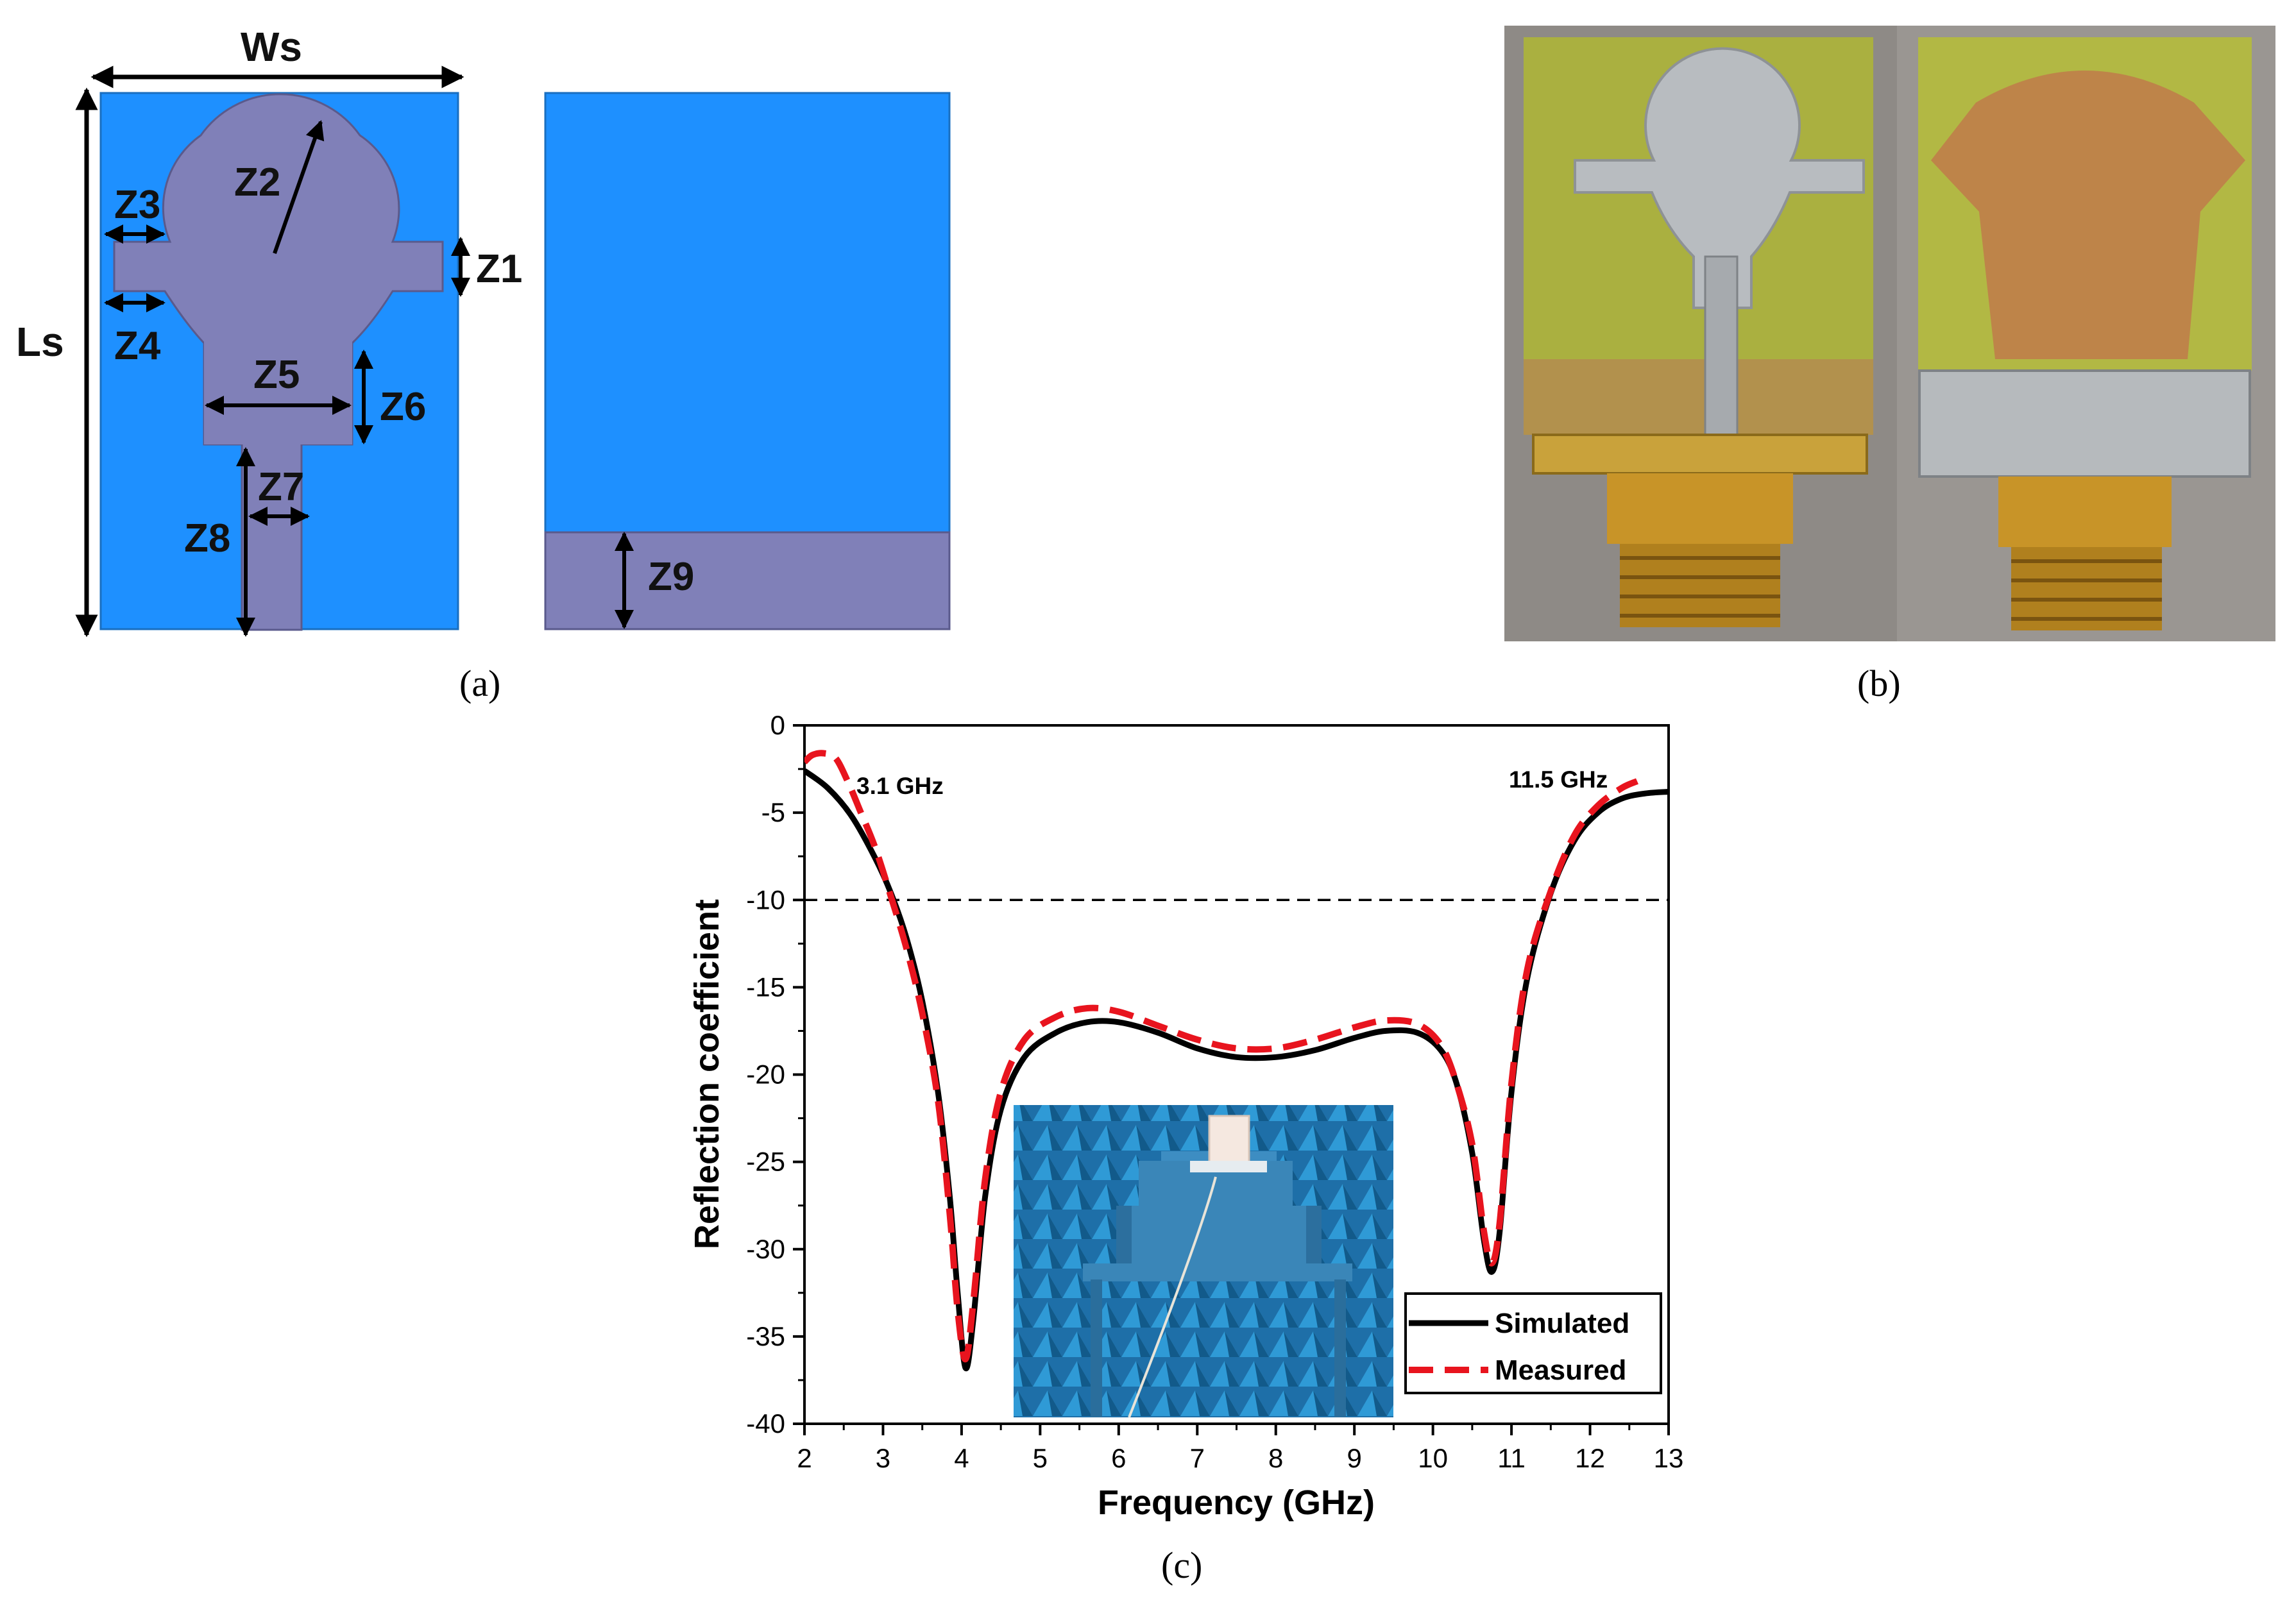 This screenshot has height=1604, width=2296. Describe the element at coordinates (1275, 1458) in the screenshot. I see `x-tick-label: 8` at that location.